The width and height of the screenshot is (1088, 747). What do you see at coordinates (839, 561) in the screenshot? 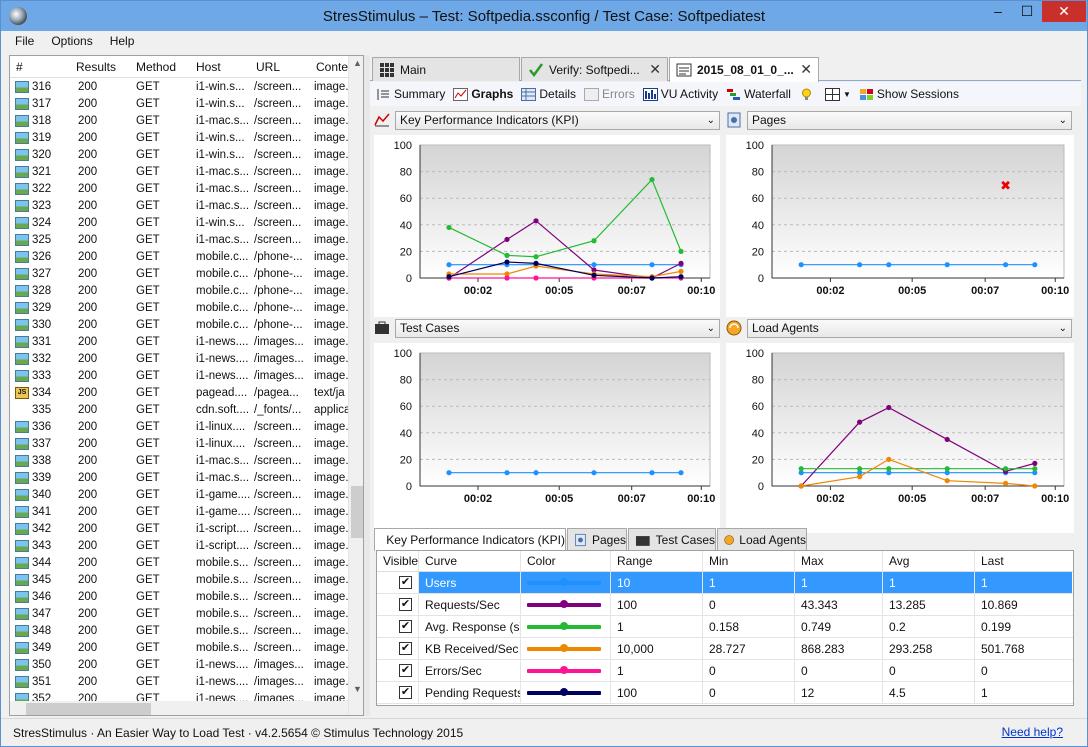
I see `col-max: Max` at bounding box center [839, 561].